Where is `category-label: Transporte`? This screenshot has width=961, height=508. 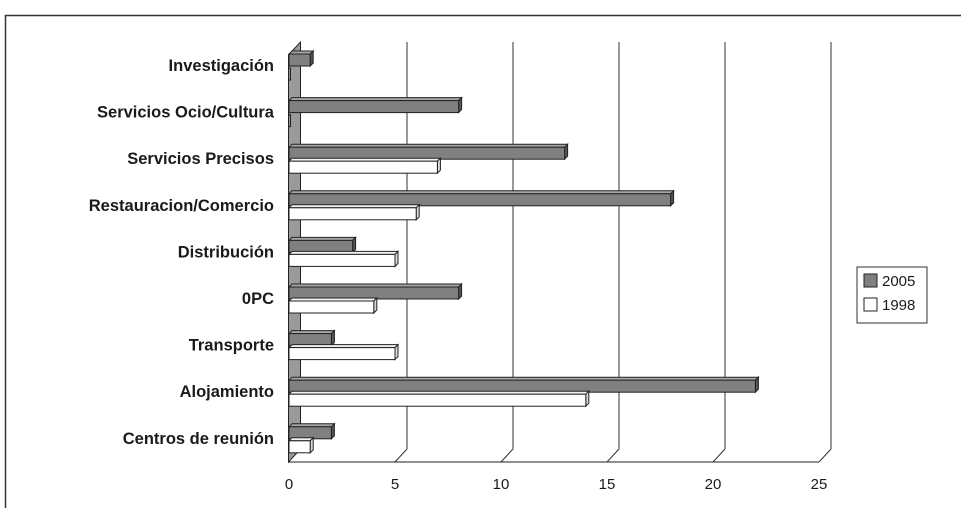
category-label: Transporte is located at coordinates (231, 346).